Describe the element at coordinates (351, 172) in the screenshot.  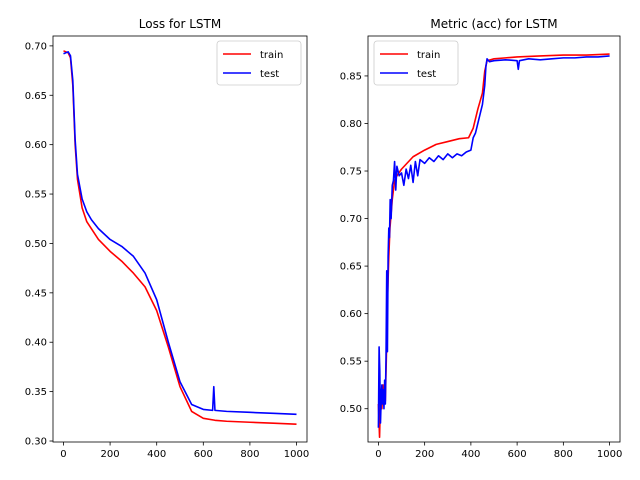
I see `y-tick-label: 0.75` at that location.